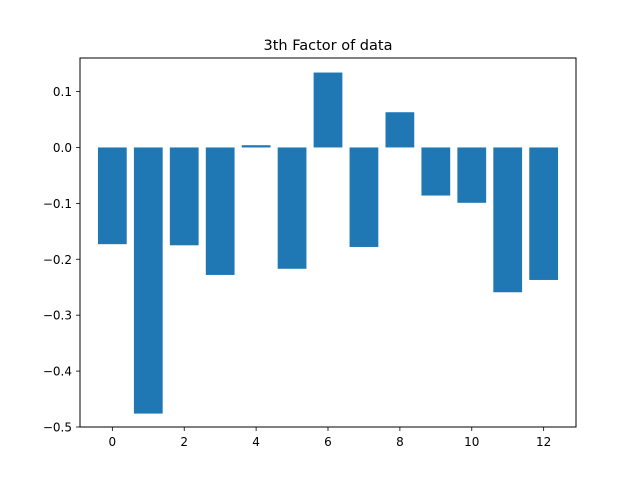  Describe the element at coordinates (57, 260) in the screenshot. I see `y-tick-label: −0.2` at that location.